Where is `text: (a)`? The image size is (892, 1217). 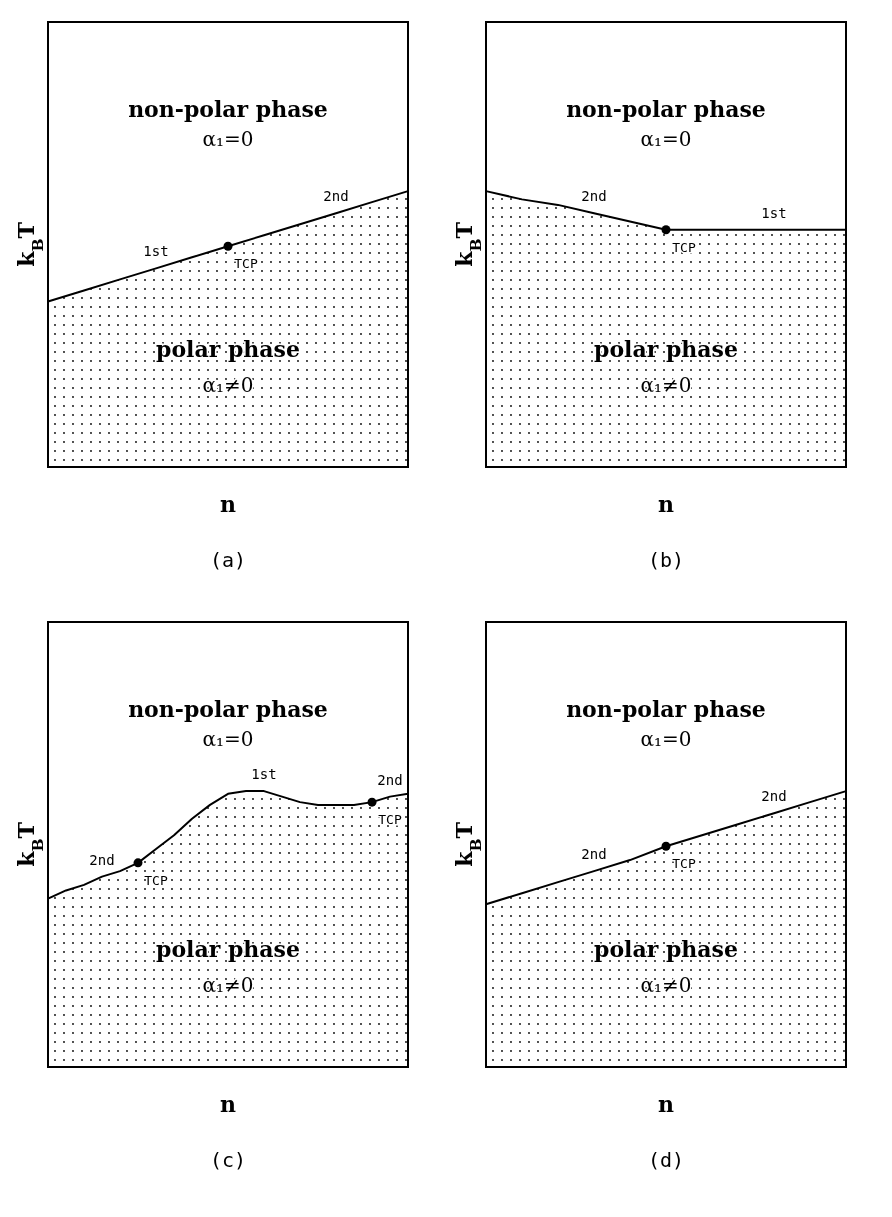
text: (a) is located at coordinates (228, 560).